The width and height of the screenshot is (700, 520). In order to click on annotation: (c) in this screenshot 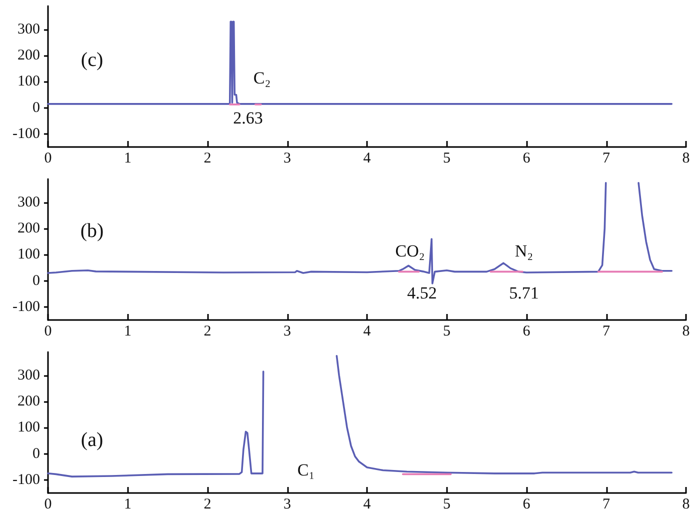, I will do `click(92, 60)`.